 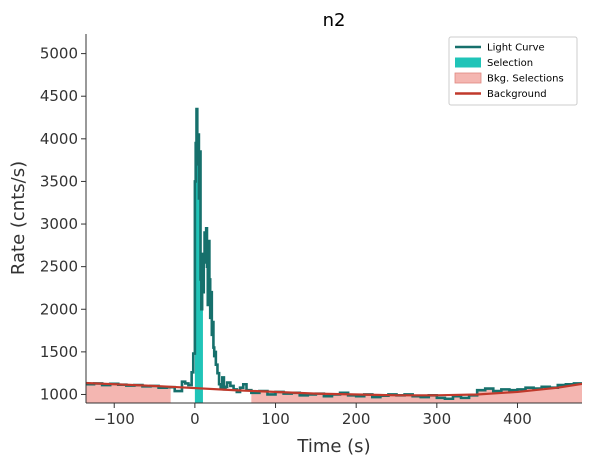 I want to click on y-tick-label: 3000, so click(x=59, y=224).